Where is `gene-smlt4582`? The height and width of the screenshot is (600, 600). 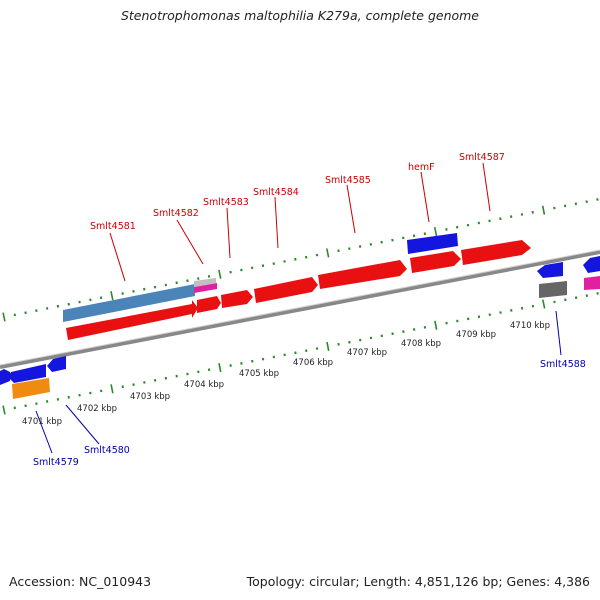 gene-smlt4582 is located at coordinates (209, 304).